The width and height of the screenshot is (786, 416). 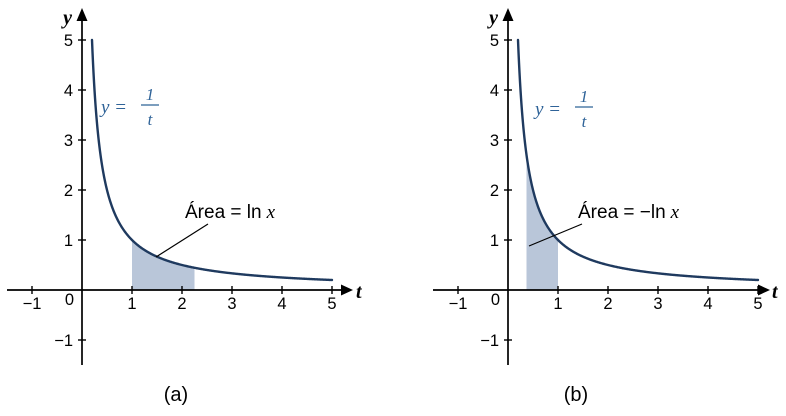 I want to click on area-annotation: Área = −ln x, so click(x=629, y=212).